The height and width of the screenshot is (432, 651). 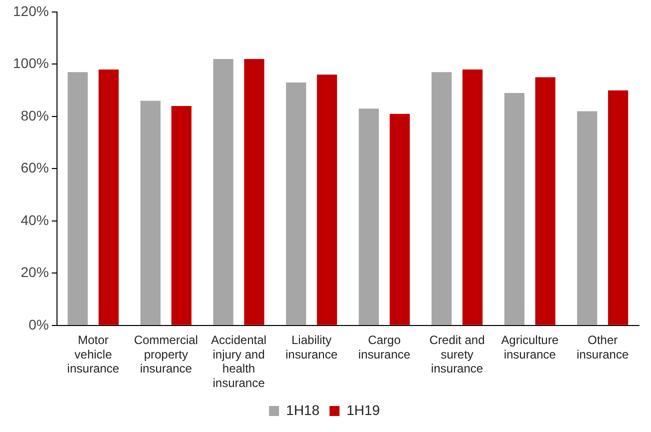 What do you see at coordinates (457, 354) in the screenshot?
I see `x-tick-label: Credit and surety insurance` at bounding box center [457, 354].